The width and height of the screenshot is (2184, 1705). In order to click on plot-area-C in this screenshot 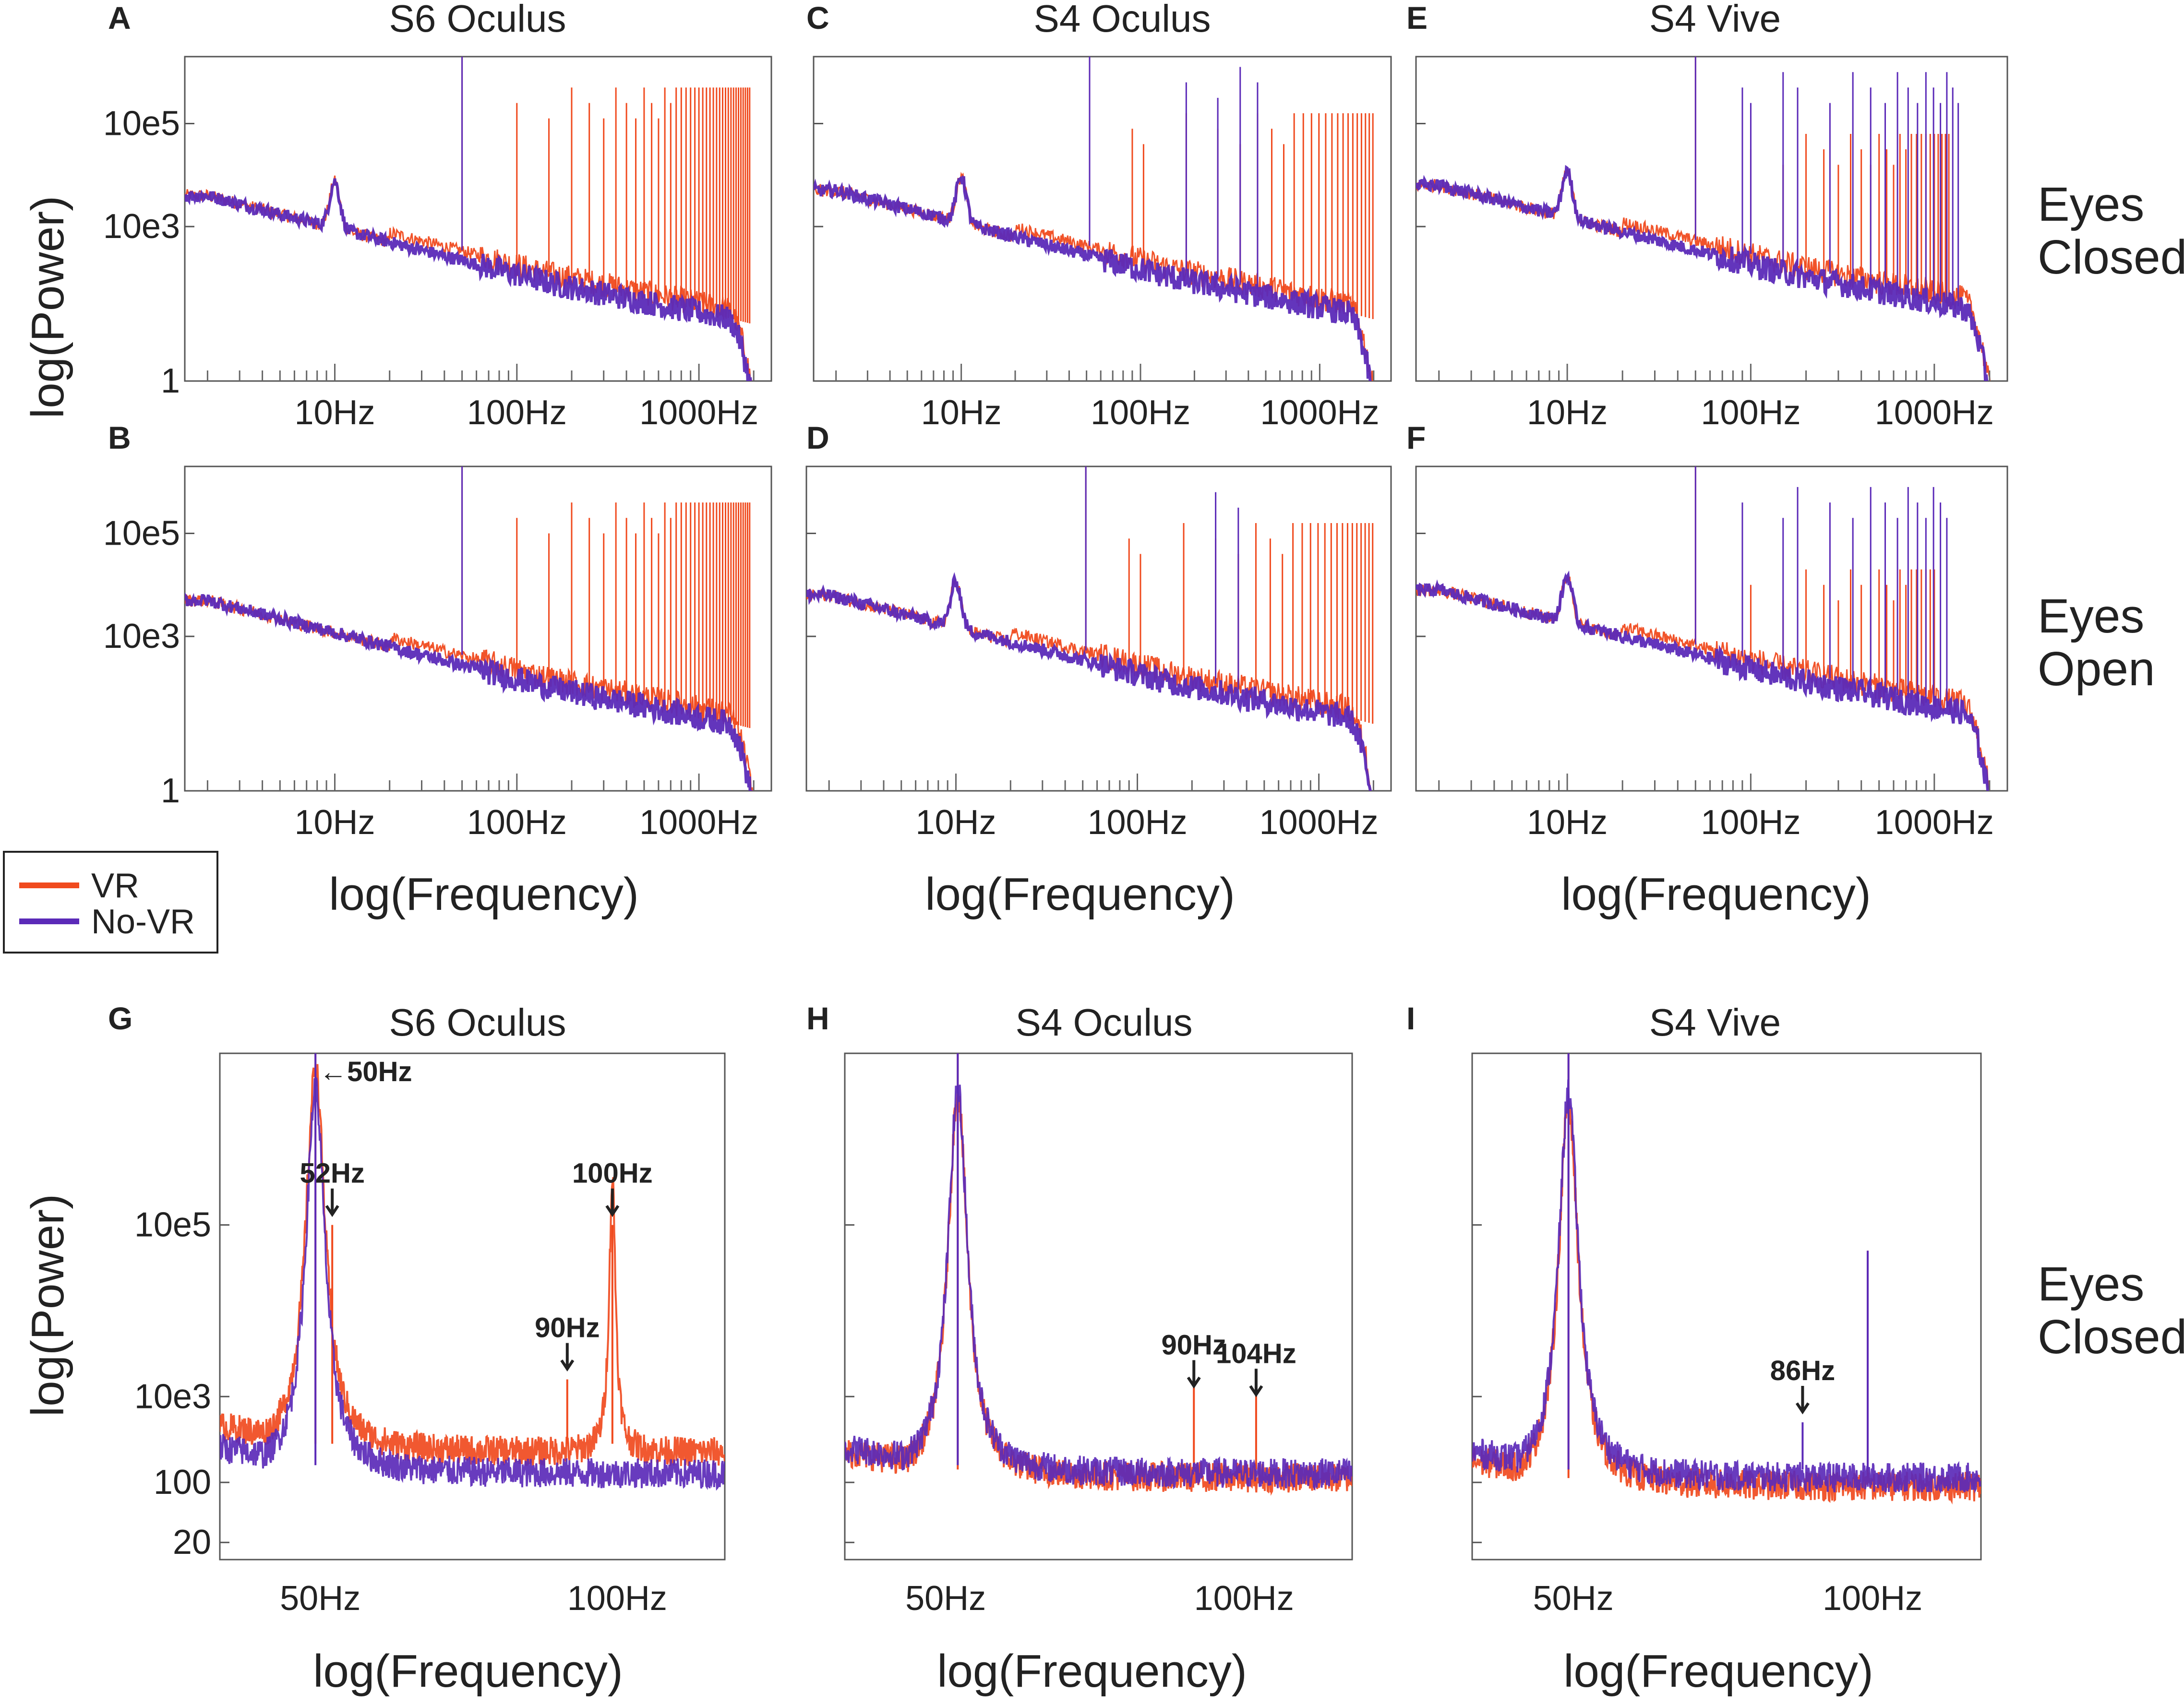, I will do `click(1094, 219)`.